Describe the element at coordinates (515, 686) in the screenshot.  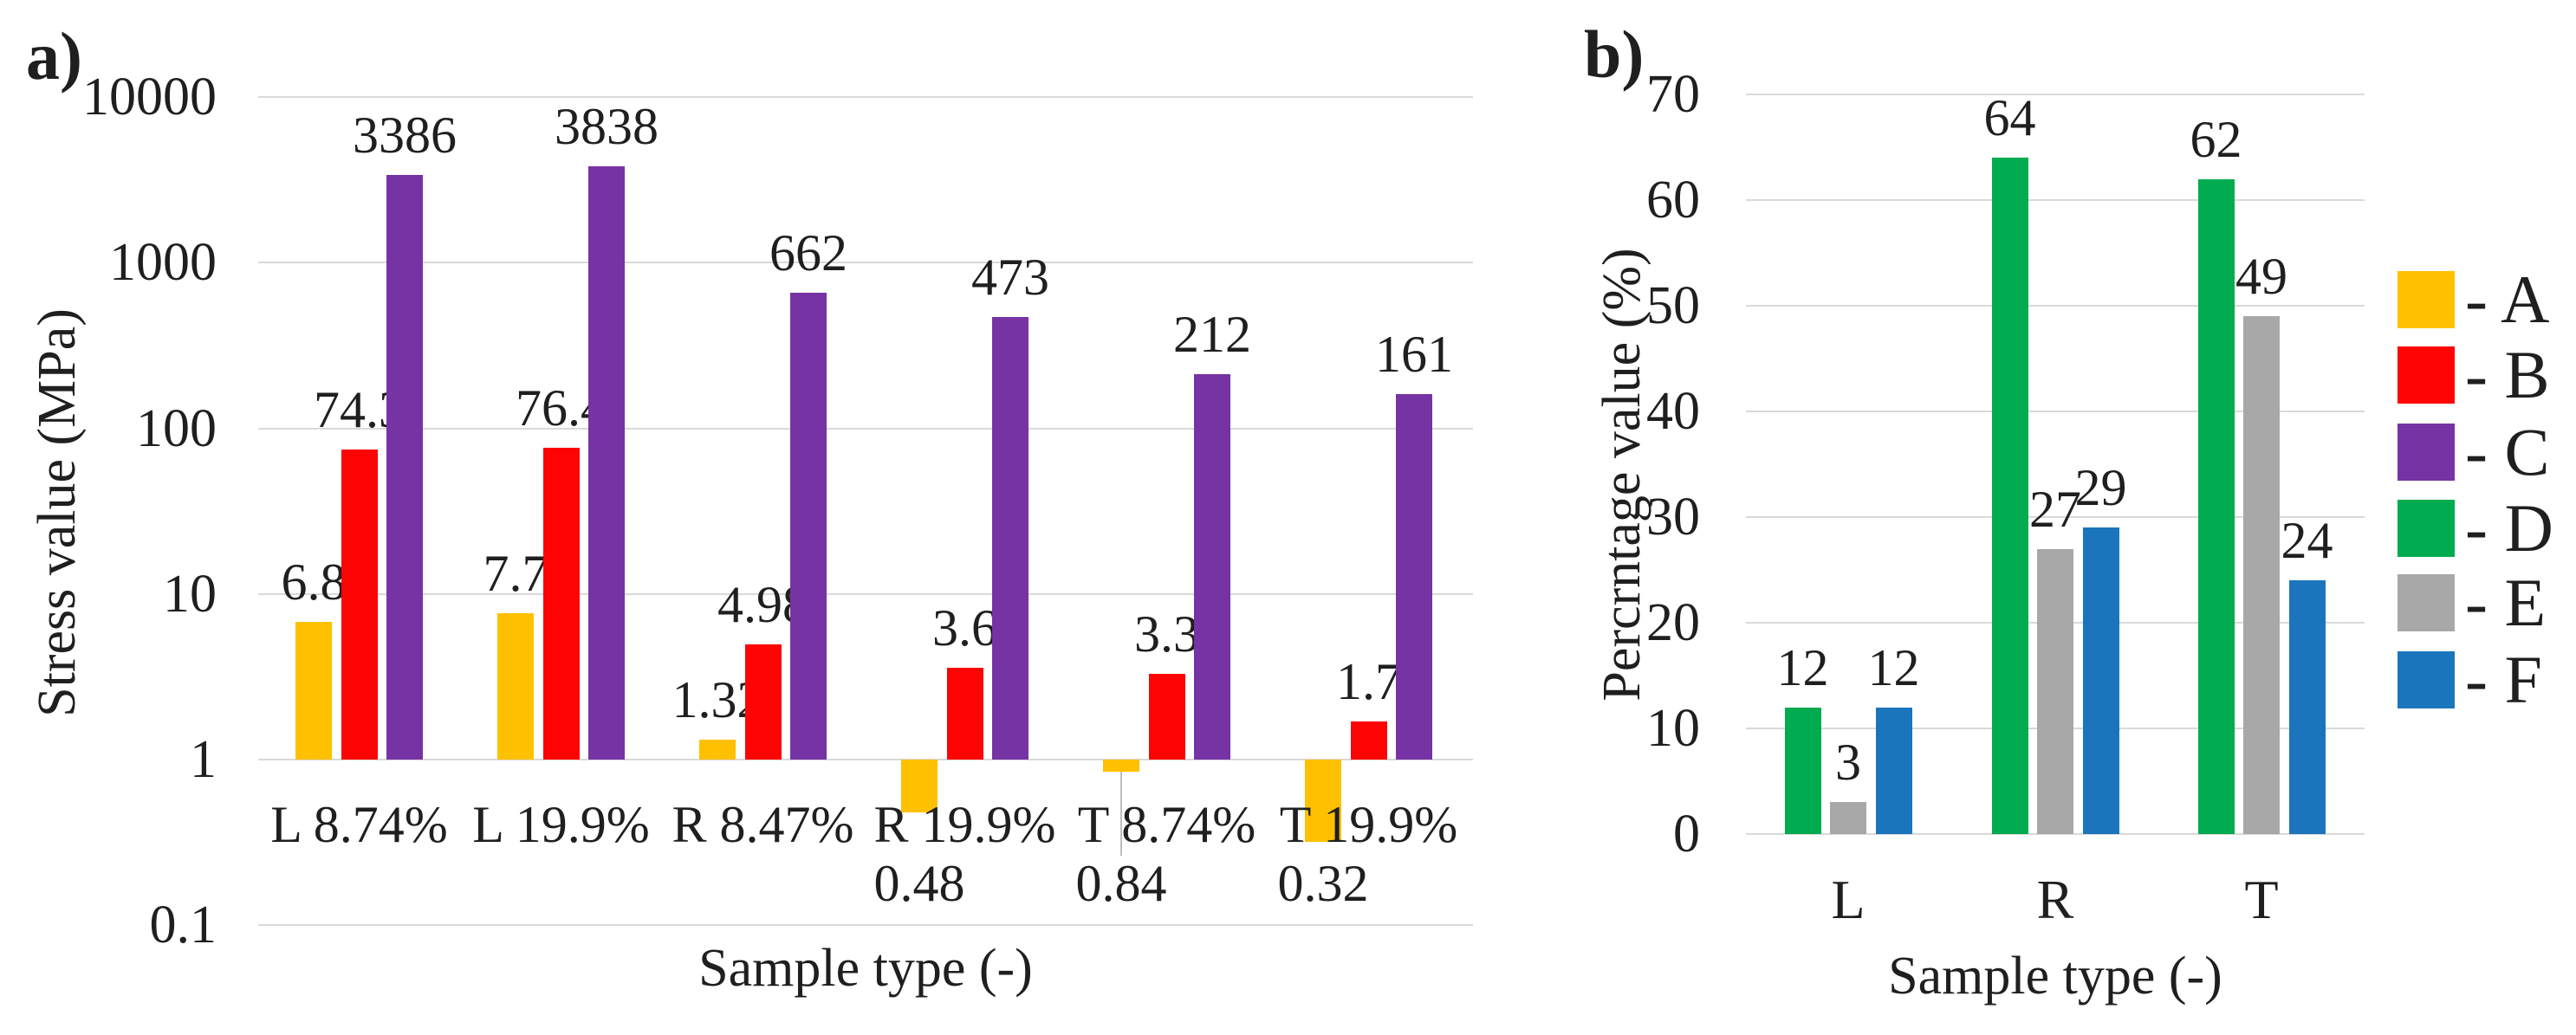
I see `bar-A-L 19.9%` at that location.